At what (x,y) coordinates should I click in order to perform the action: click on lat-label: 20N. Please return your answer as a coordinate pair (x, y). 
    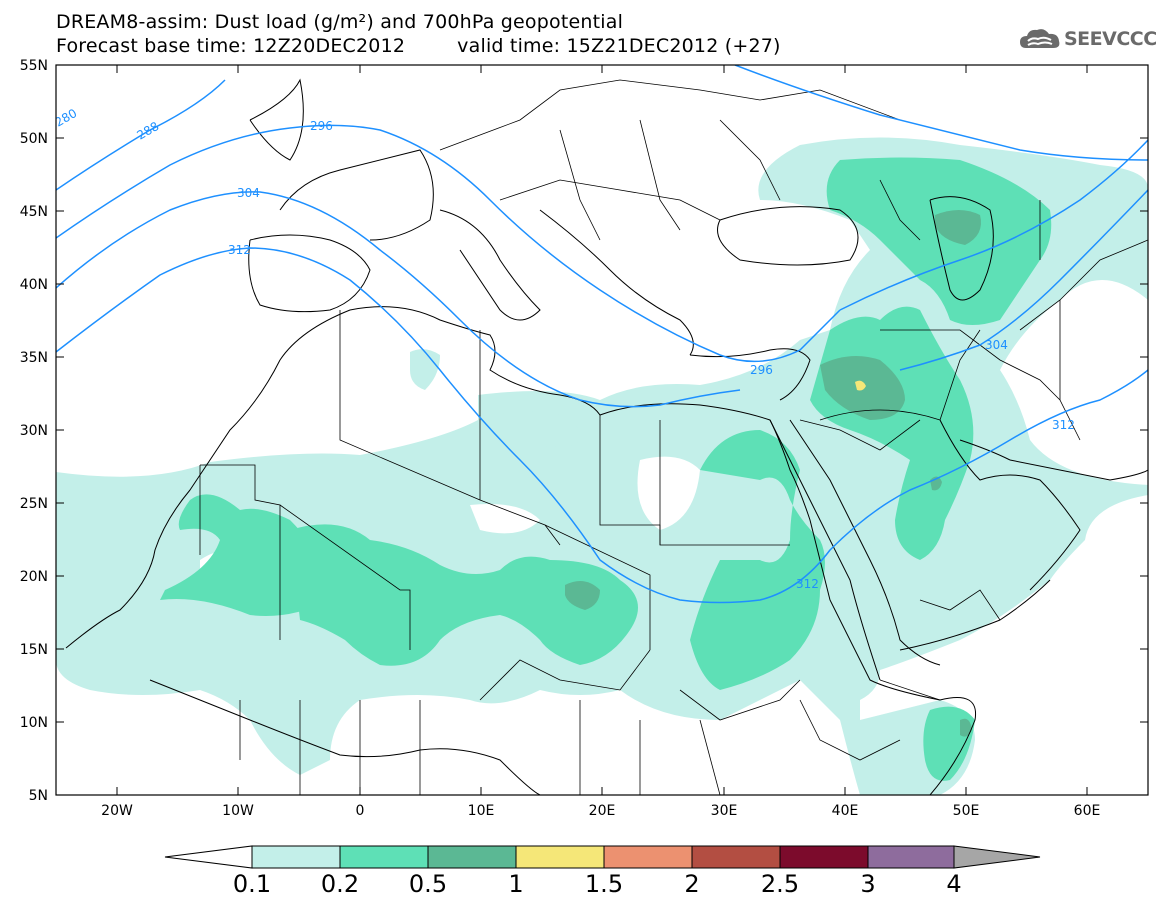
    Looking at the image, I should click on (34, 577).